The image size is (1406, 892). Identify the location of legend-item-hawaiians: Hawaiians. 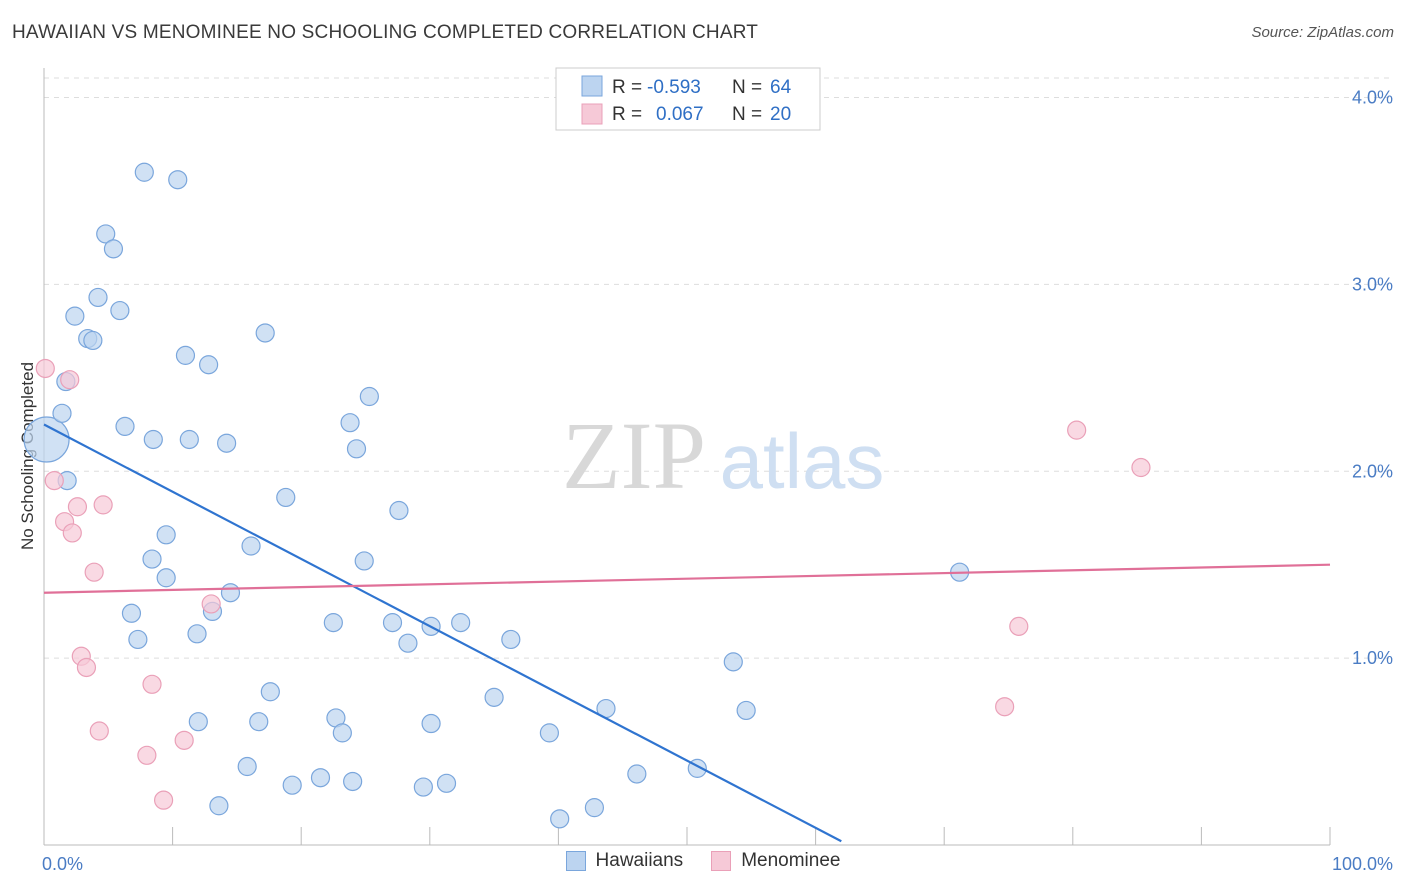
(624, 861).